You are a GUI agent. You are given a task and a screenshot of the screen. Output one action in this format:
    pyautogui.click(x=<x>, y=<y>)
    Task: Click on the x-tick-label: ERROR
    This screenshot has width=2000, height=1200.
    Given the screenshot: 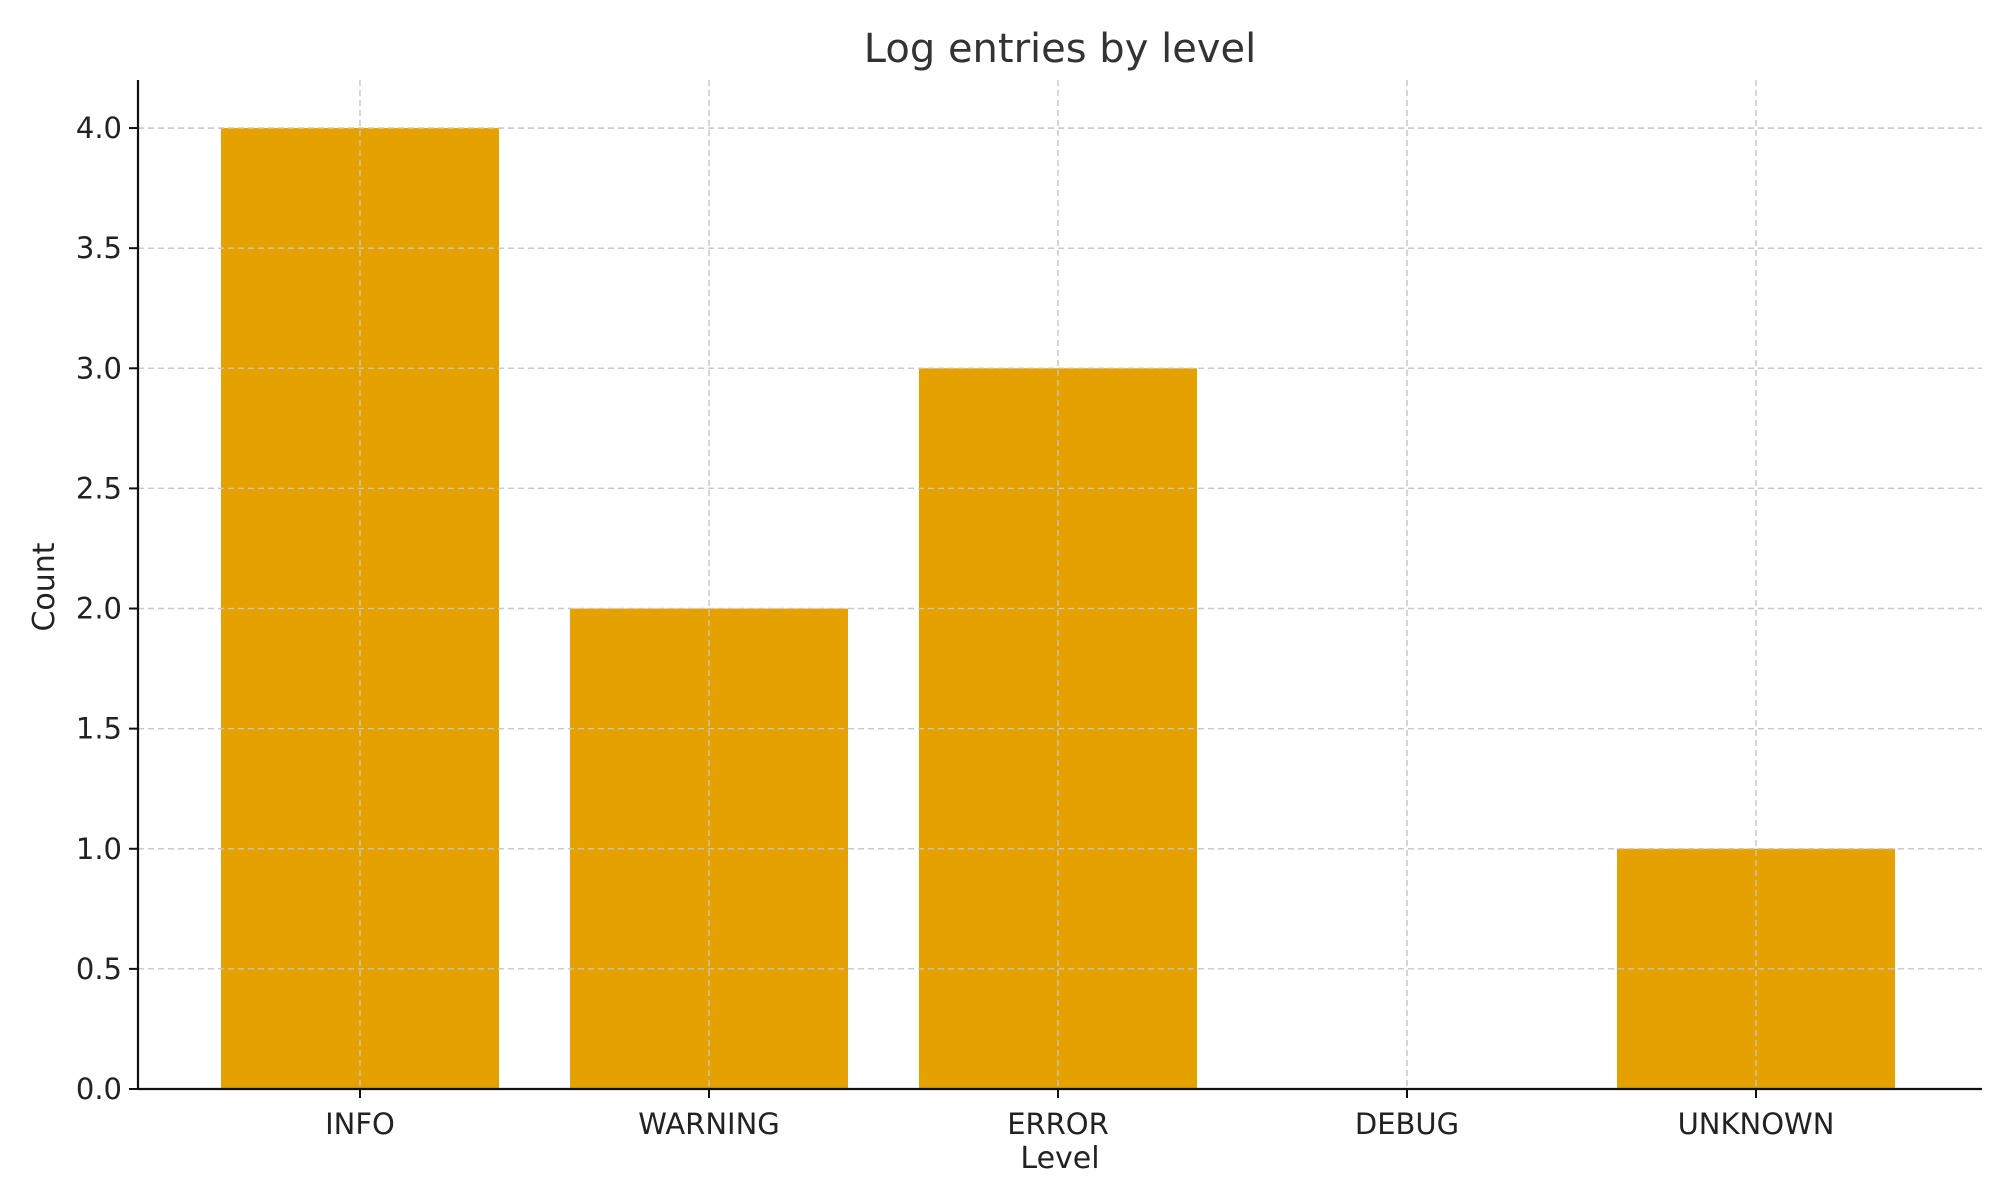 What is the action you would take?
    pyautogui.click(x=1058, y=1124)
    